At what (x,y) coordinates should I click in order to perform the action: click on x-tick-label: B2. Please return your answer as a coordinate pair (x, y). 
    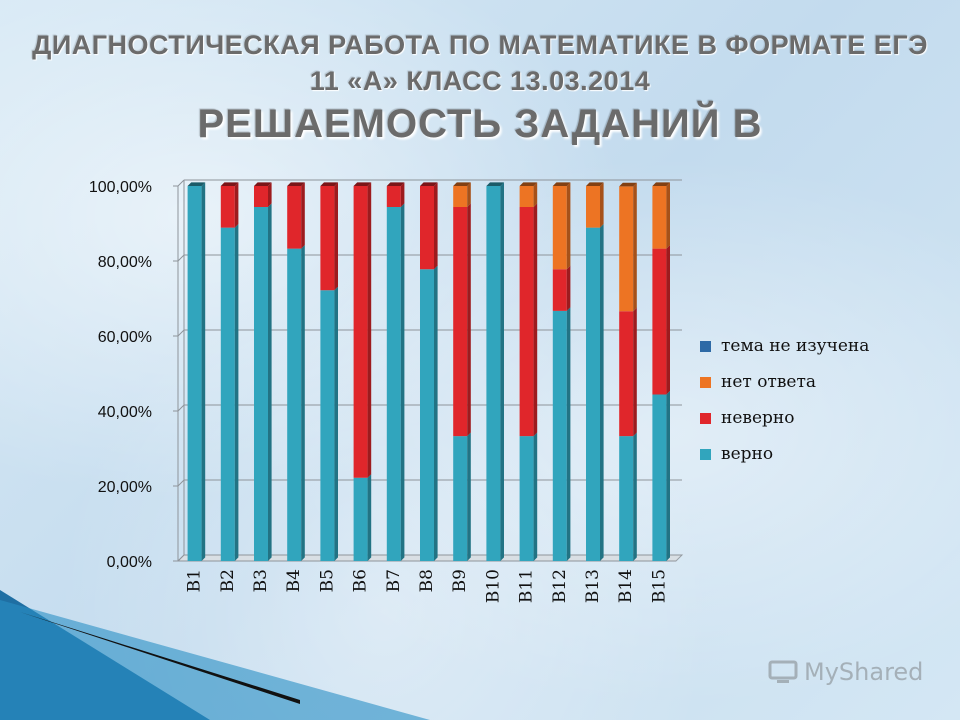
    Looking at the image, I should click on (228, 580).